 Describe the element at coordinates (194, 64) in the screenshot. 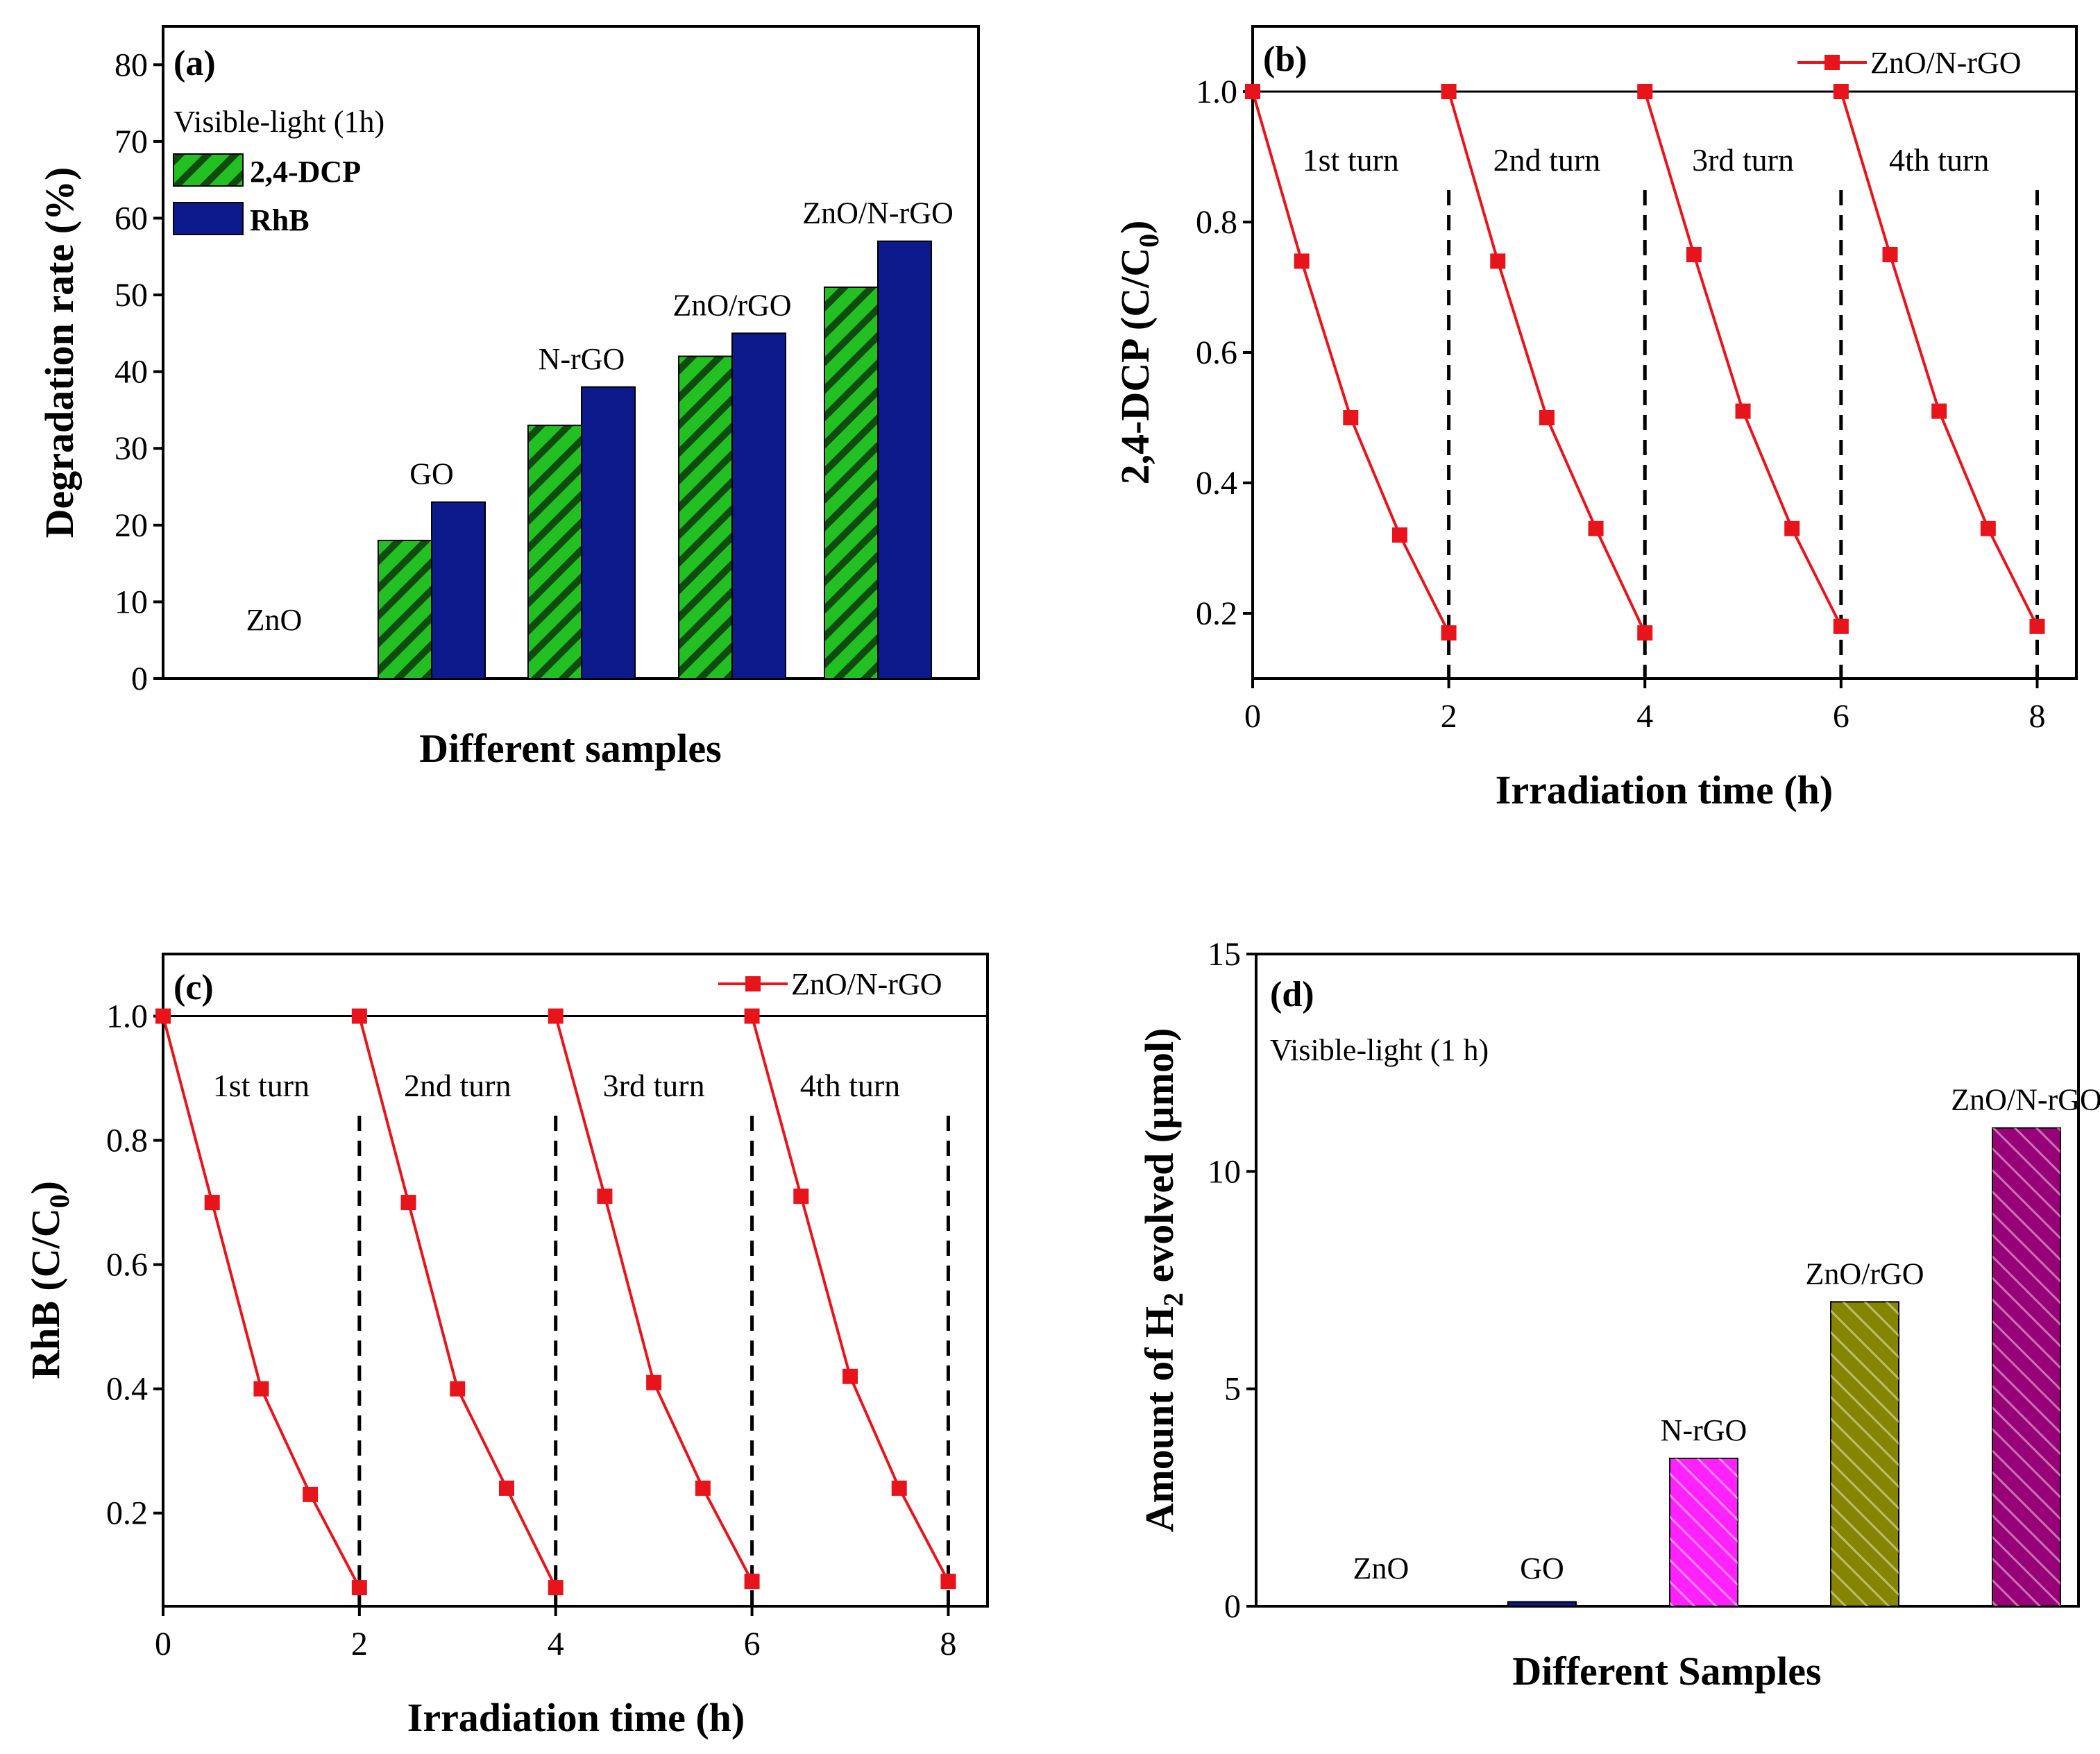

I see `panel-a-label: (a)` at that location.